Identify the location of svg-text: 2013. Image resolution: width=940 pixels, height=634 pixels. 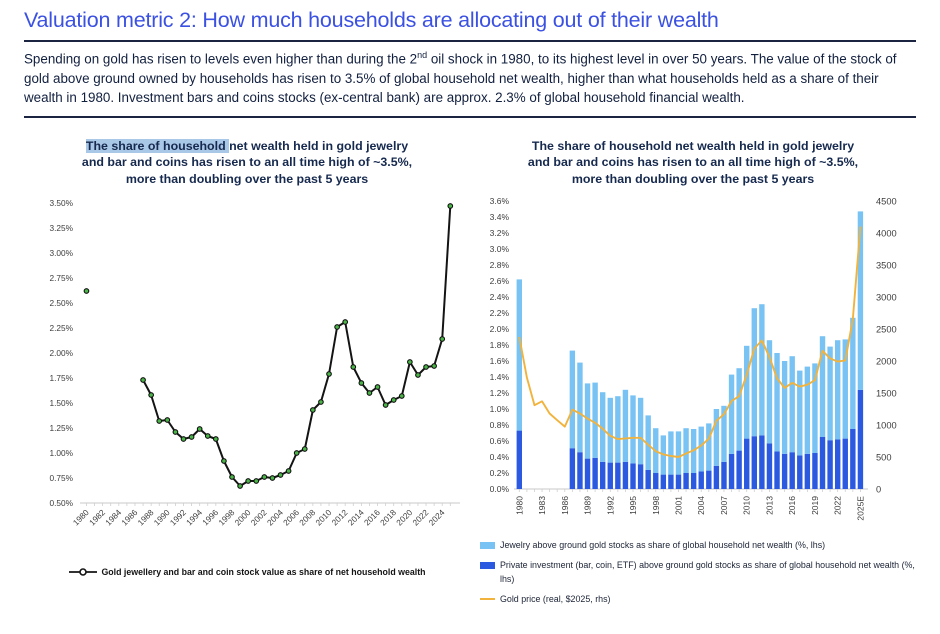
(769, 505).